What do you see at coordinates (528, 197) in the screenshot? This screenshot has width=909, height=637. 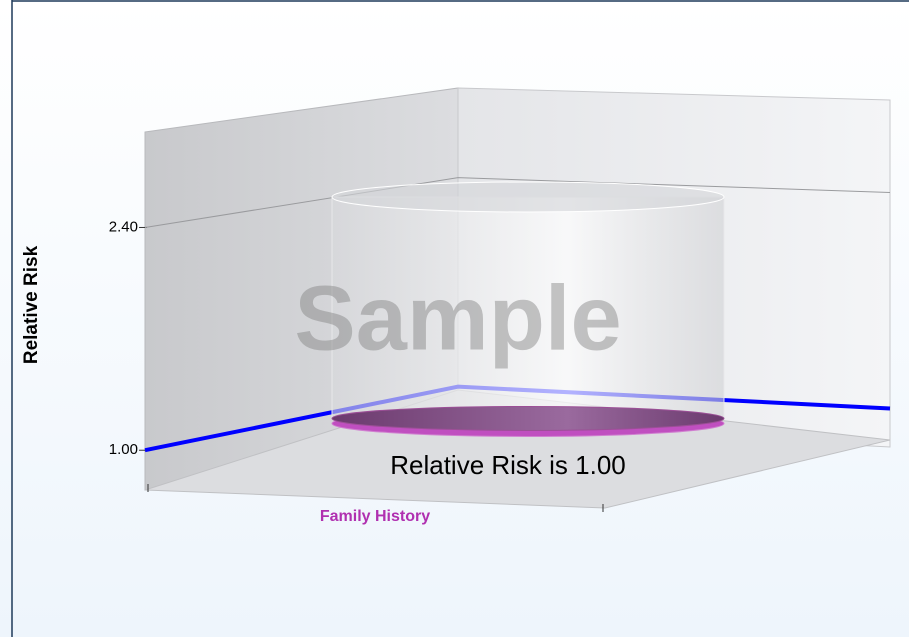 I see `cylinder-top` at bounding box center [528, 197].